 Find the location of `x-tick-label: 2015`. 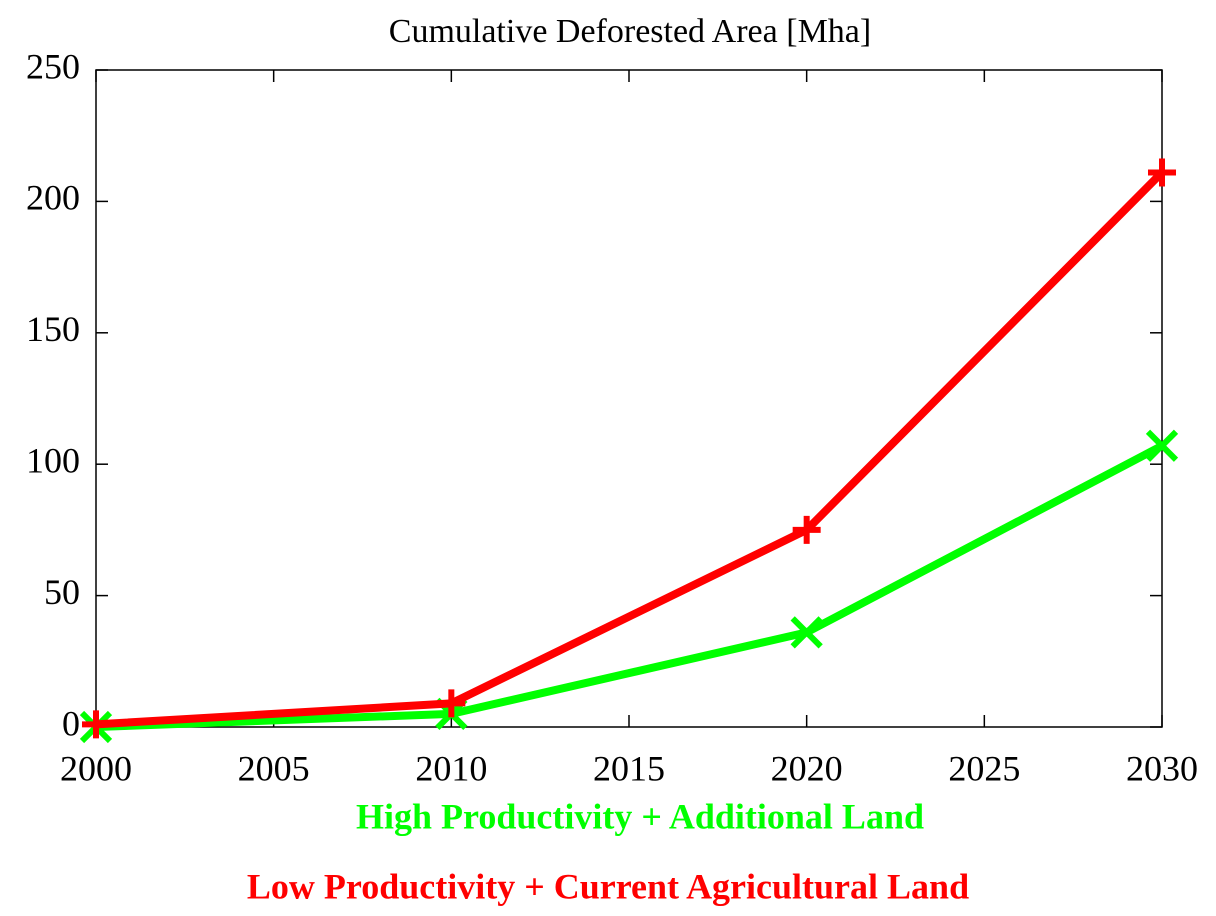

x-tick-label: 2015 is located at coordinates (629, 768).